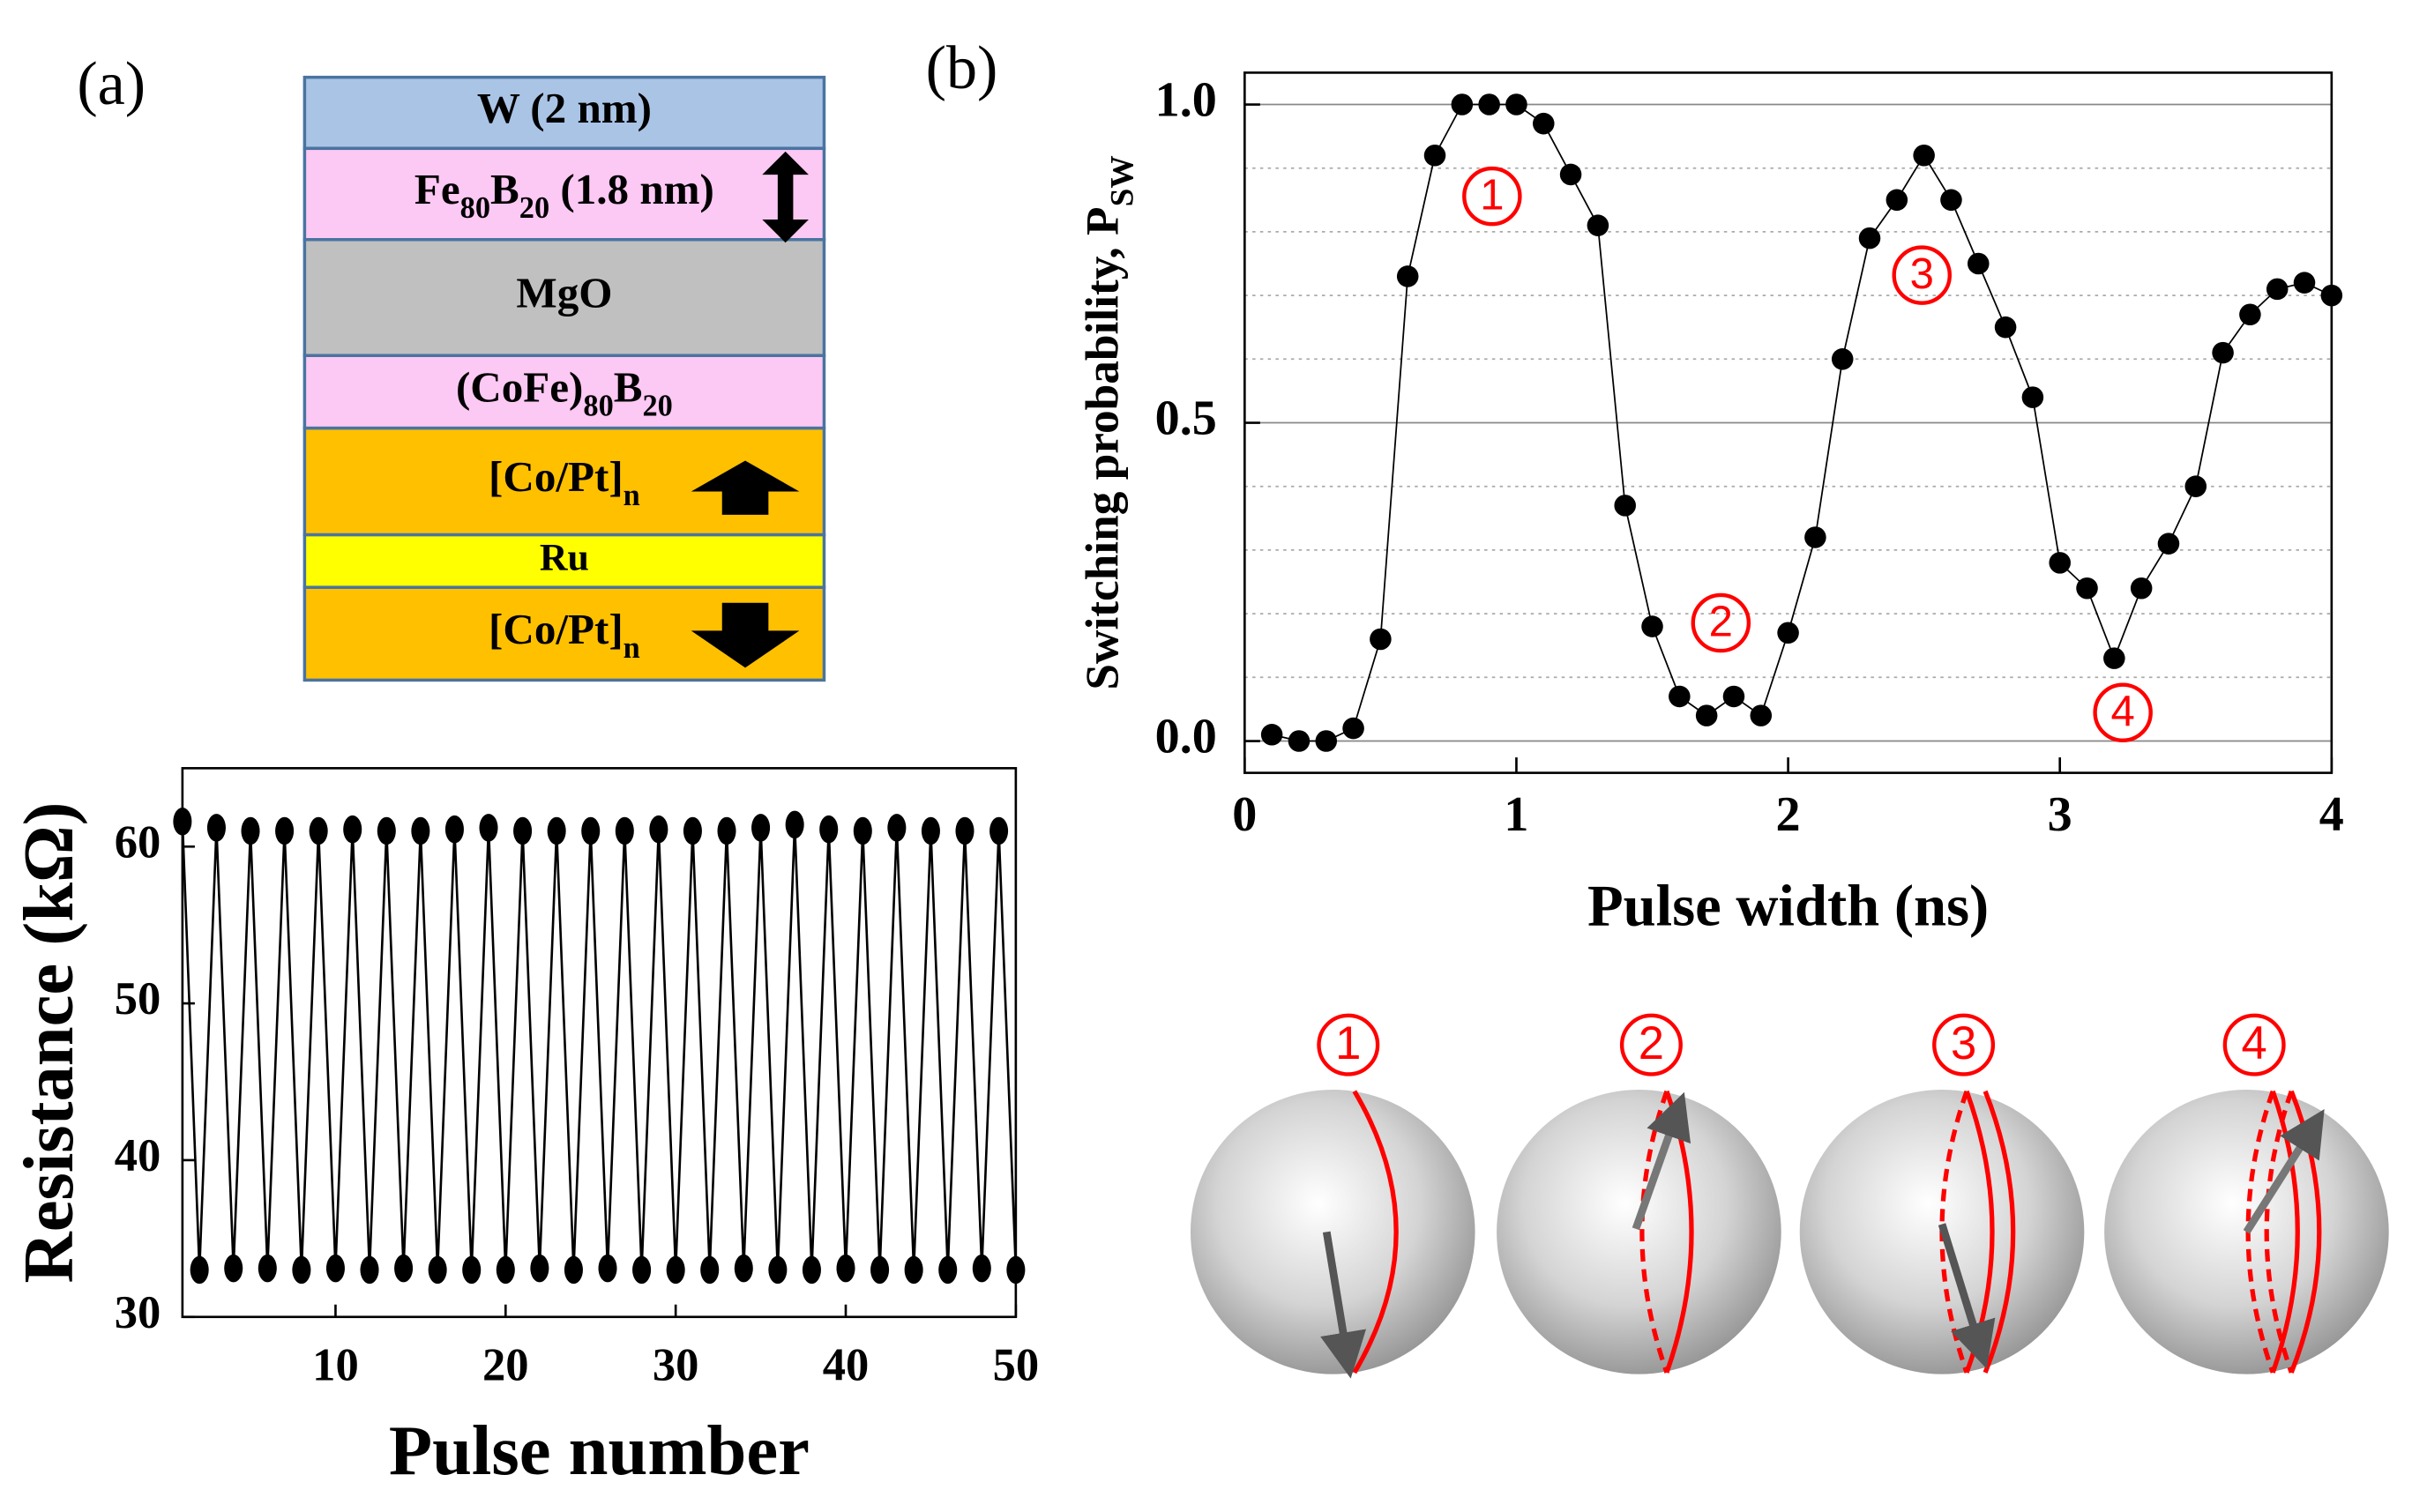 The image size is (2412, 1512). What do you see at coordinates (520, 388) in the screenshot?
I see `text-part: (CoFe)` at bounding box center [520, 388].